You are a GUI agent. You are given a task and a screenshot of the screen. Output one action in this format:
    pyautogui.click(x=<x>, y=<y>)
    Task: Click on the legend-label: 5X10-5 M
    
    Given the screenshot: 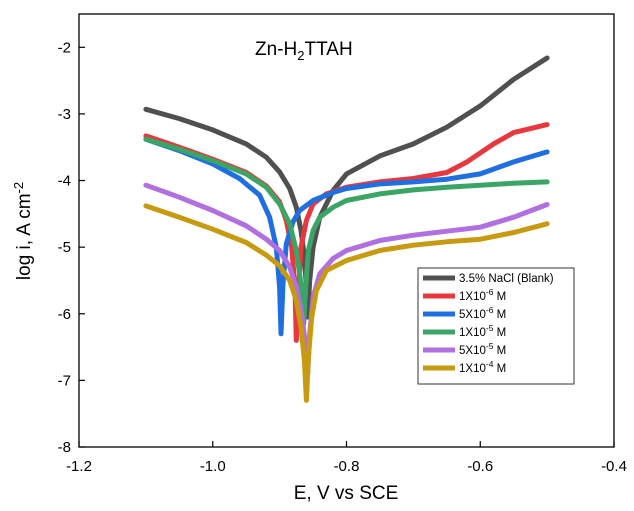 What is the action you would take?
    pyautogui.click(x=482, y=349)
    